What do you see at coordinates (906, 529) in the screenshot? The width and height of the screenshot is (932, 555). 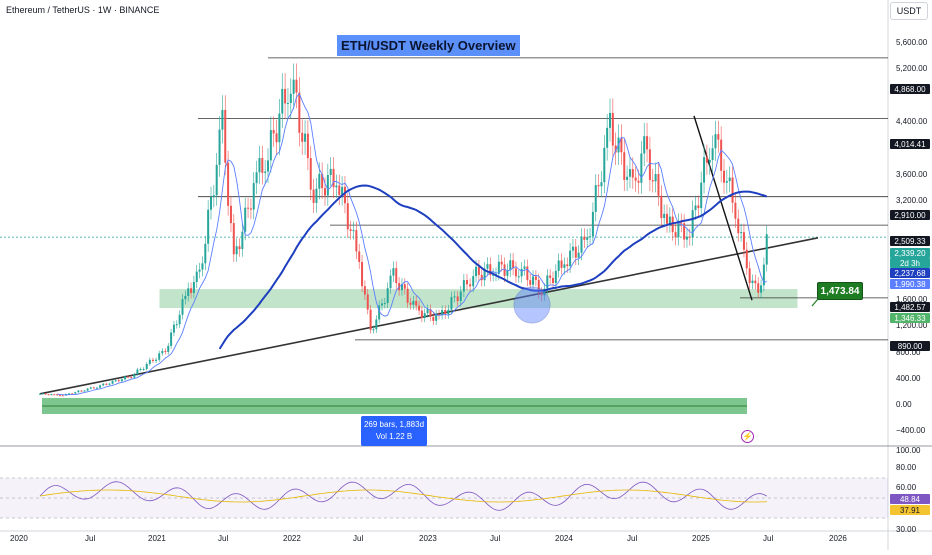 I see `rsi-tick-label: 30.00` at bounding box center [906, 529].